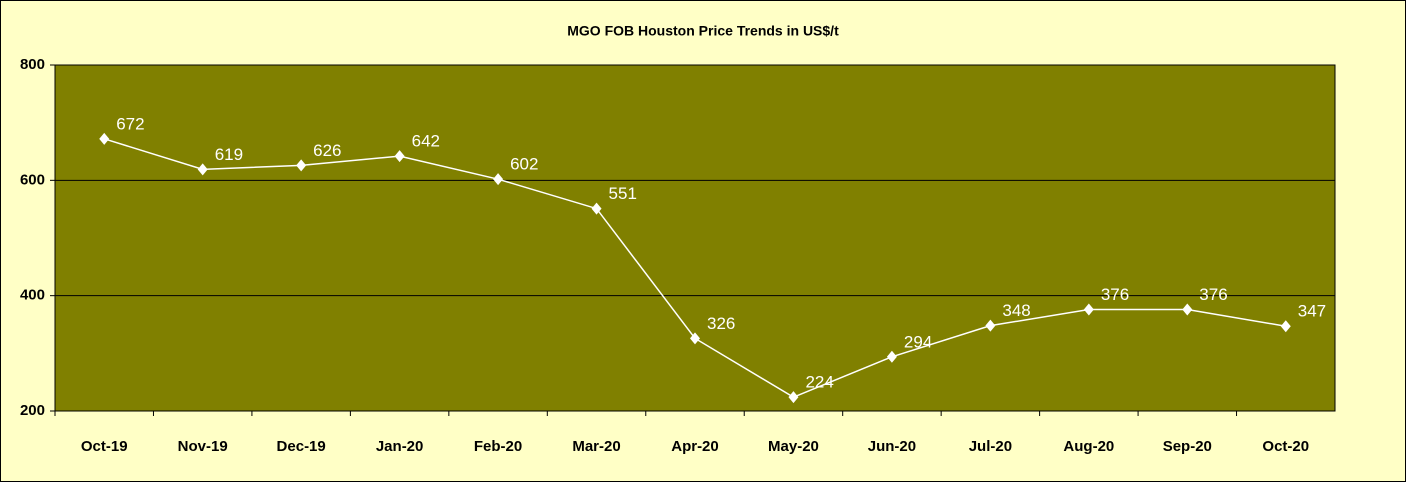  Describe the element at coordinates (990, 446) in the screenshot. I see `x-tick-label: Jul-20` at that location.